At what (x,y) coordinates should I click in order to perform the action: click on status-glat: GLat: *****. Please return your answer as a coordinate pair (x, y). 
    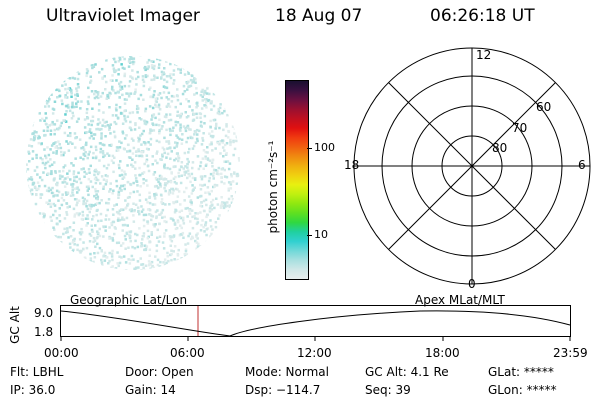
    Looking at the image, I should click on (521, 372).